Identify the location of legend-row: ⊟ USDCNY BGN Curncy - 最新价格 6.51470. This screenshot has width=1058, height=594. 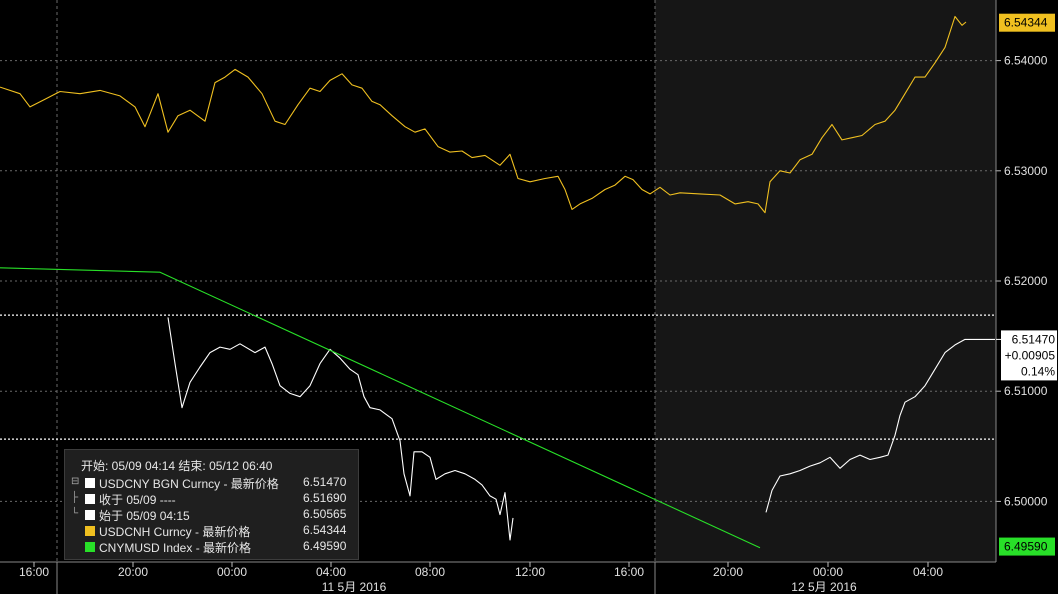
(213, 483).